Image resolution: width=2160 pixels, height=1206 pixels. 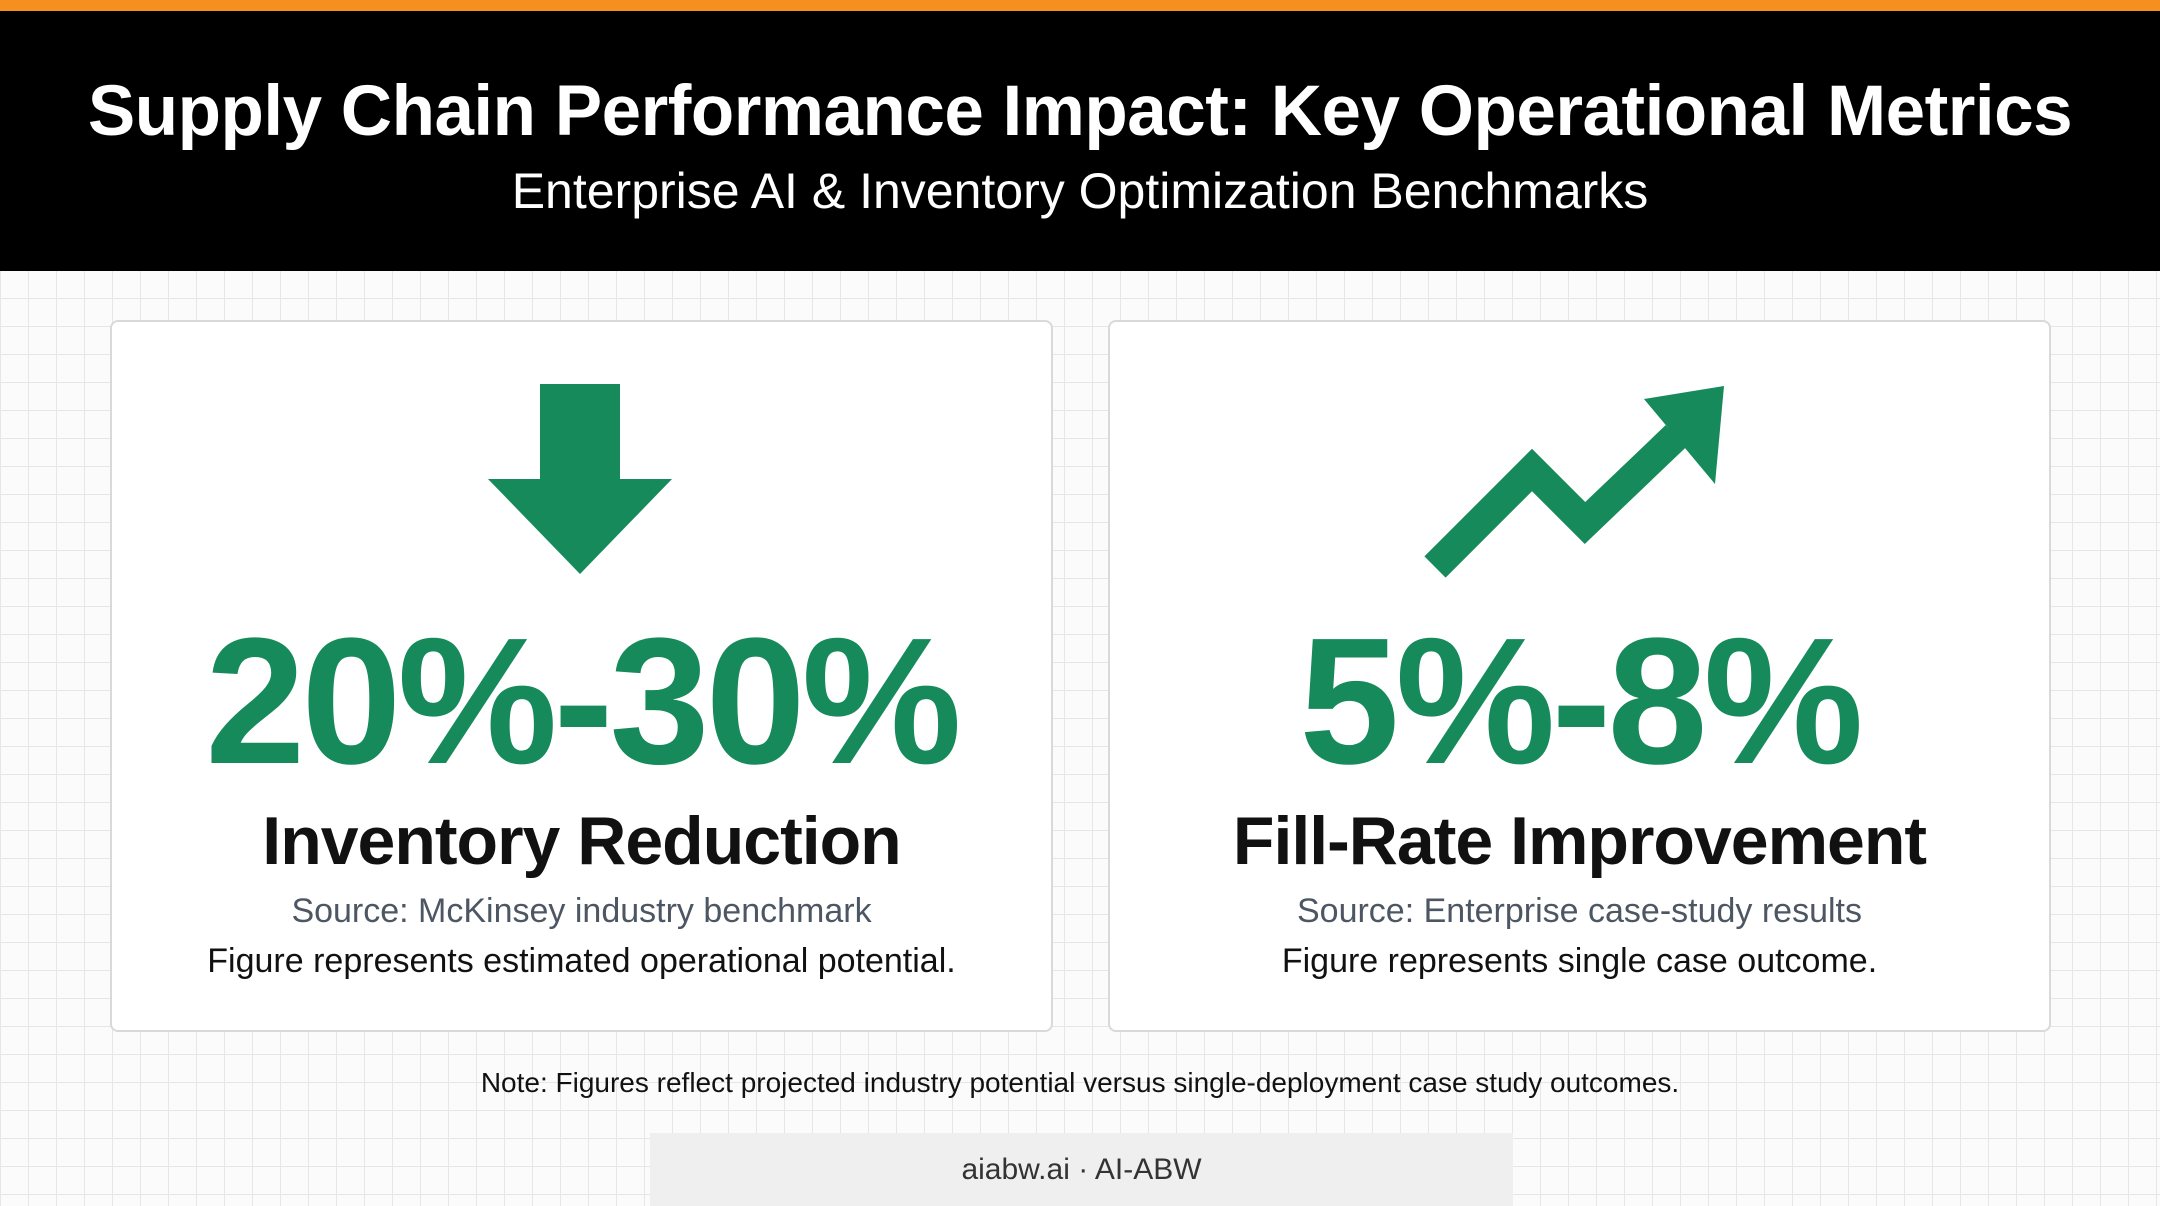 I want to click on metric-label: Inventory Reduction, so click(x=581, y=841).